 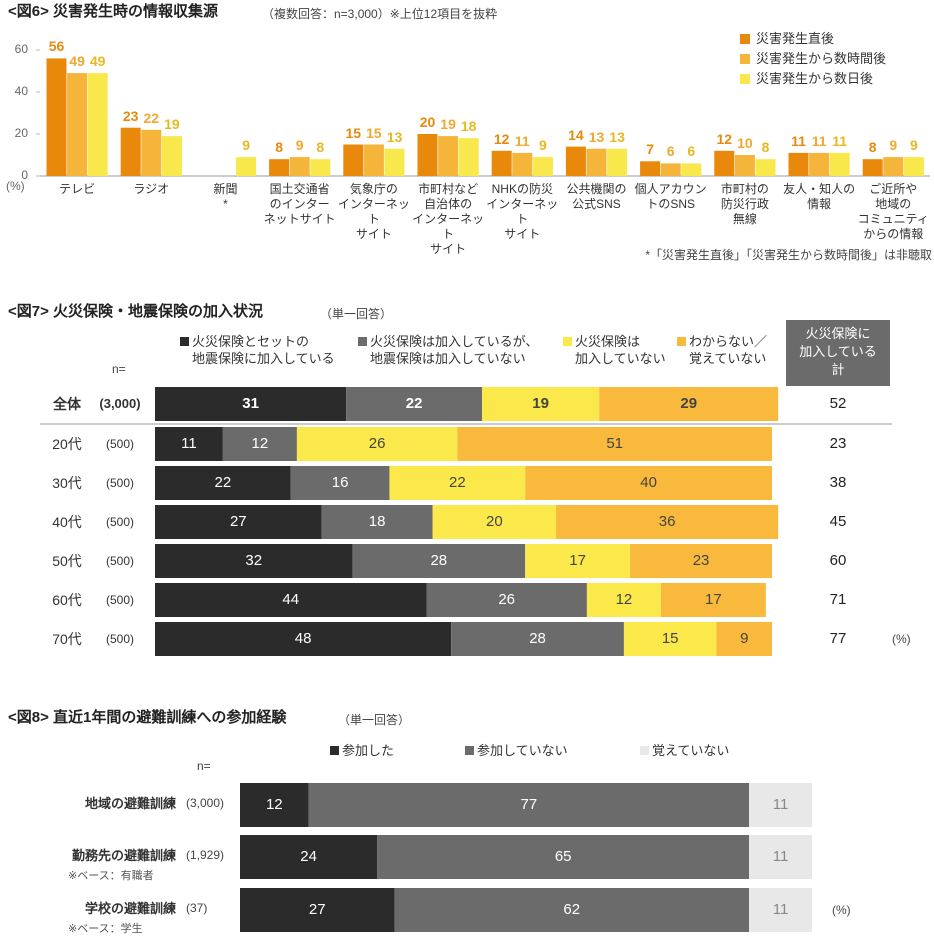 I want to click on data-label: 28, so click(x=537, y=638).